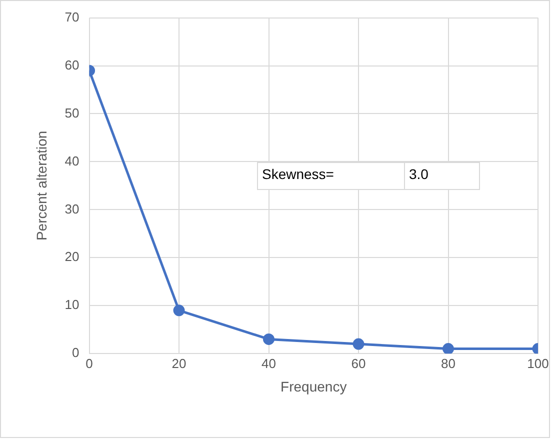  Describe the element at coordinates (41, 185) in the screenshot. I see `y-axis-title: Percent alteration` at that location.